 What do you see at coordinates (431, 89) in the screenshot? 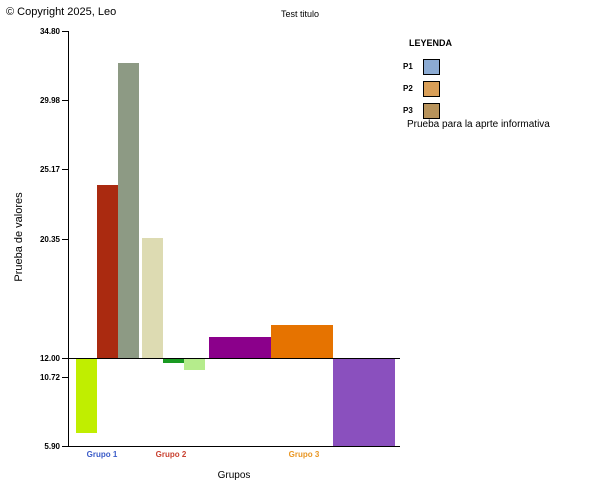
I see `legend-swatch-p2` at bounding box center [431, 89].